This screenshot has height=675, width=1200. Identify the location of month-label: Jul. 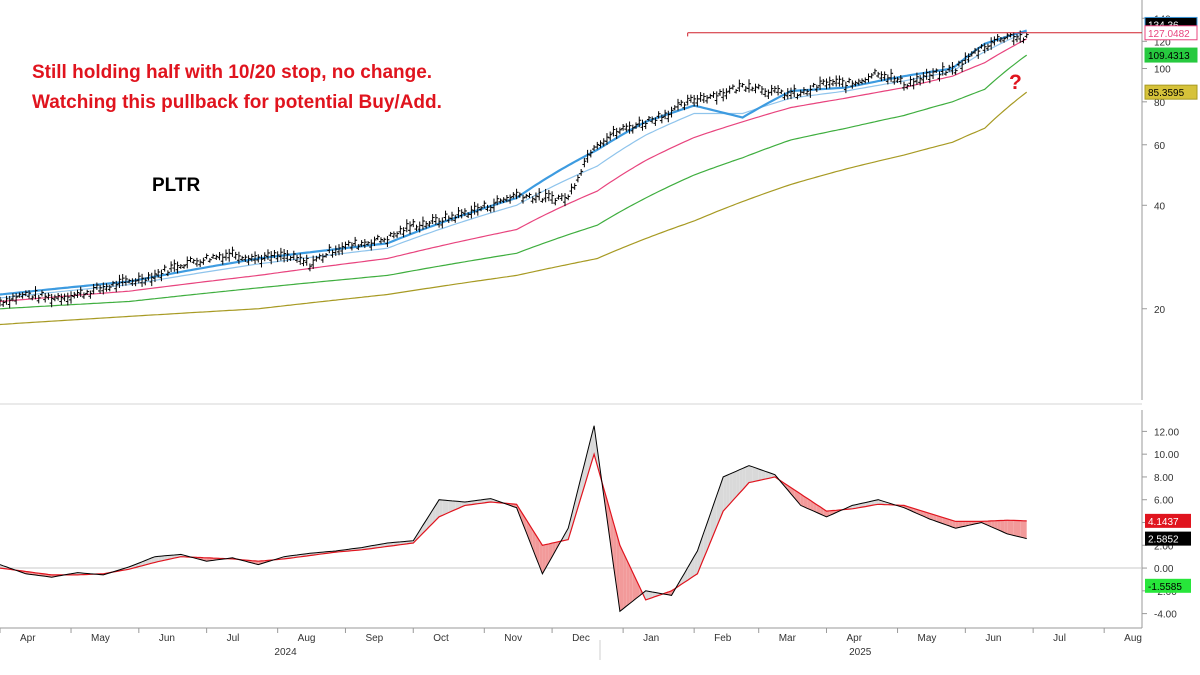
(233, 638).